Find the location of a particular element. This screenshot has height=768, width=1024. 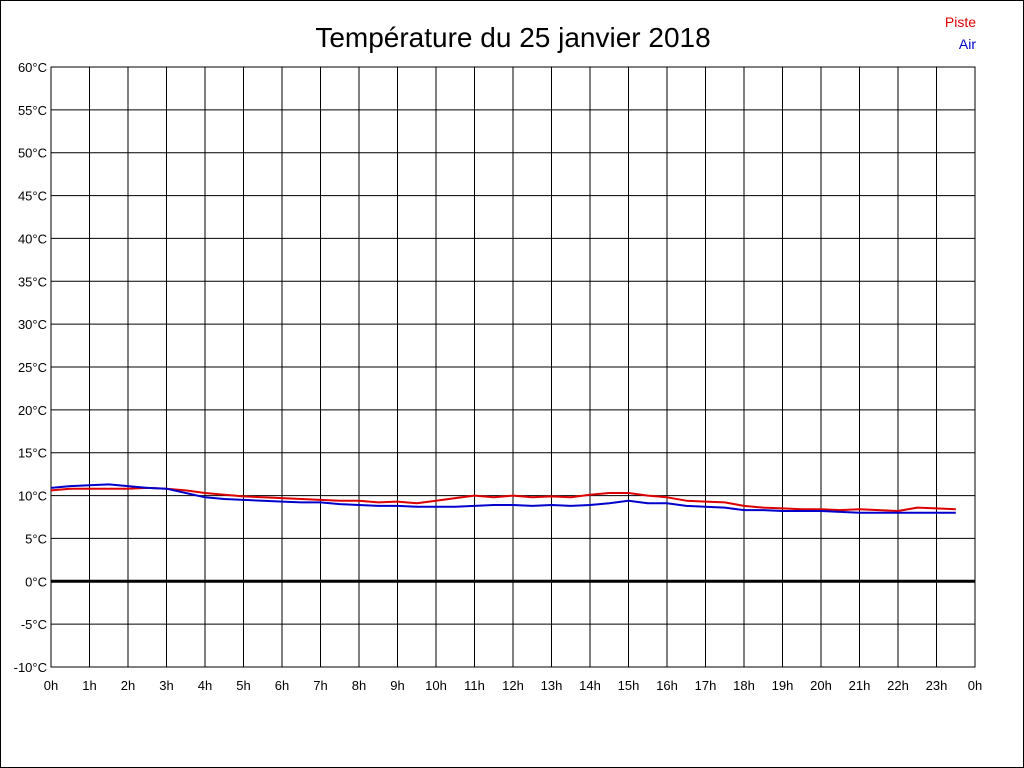

series-line-air is located at coordinates (503, 498).